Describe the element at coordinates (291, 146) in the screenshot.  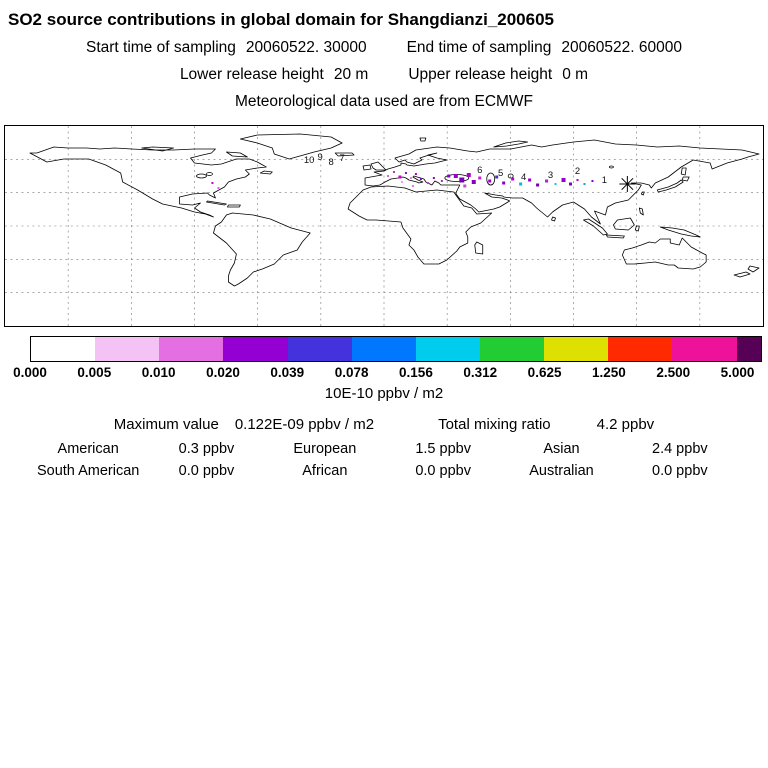
I see `coastline-greenland` at that location.